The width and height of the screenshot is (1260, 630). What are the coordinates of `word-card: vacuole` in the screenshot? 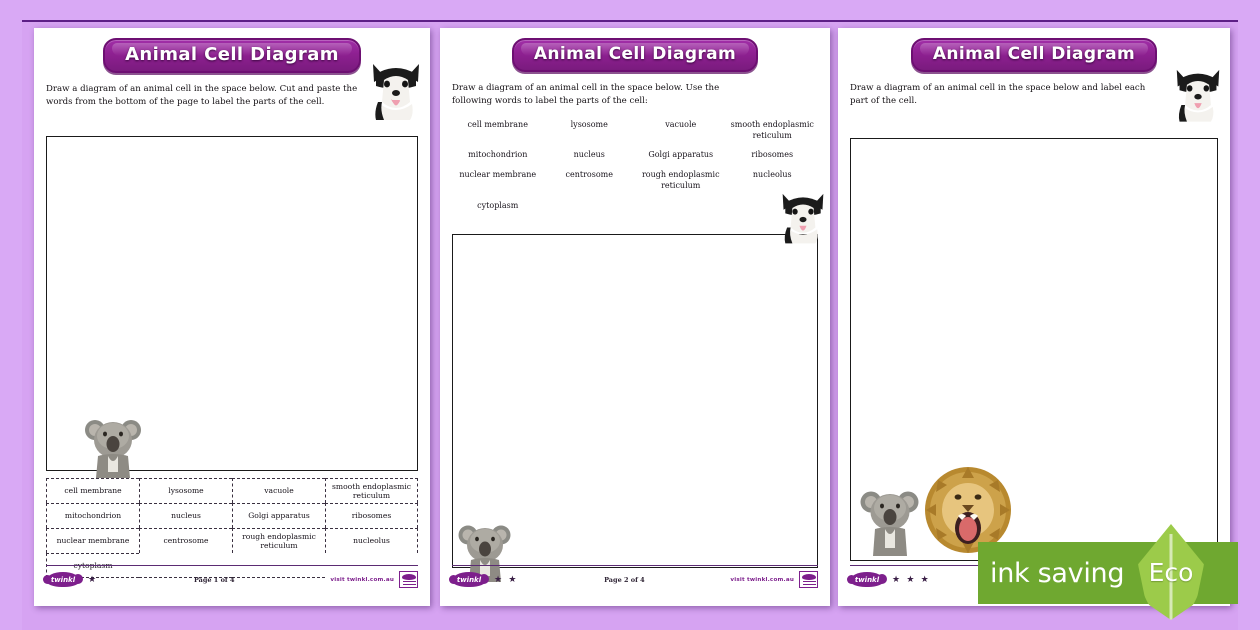 It's located at (278, 490).